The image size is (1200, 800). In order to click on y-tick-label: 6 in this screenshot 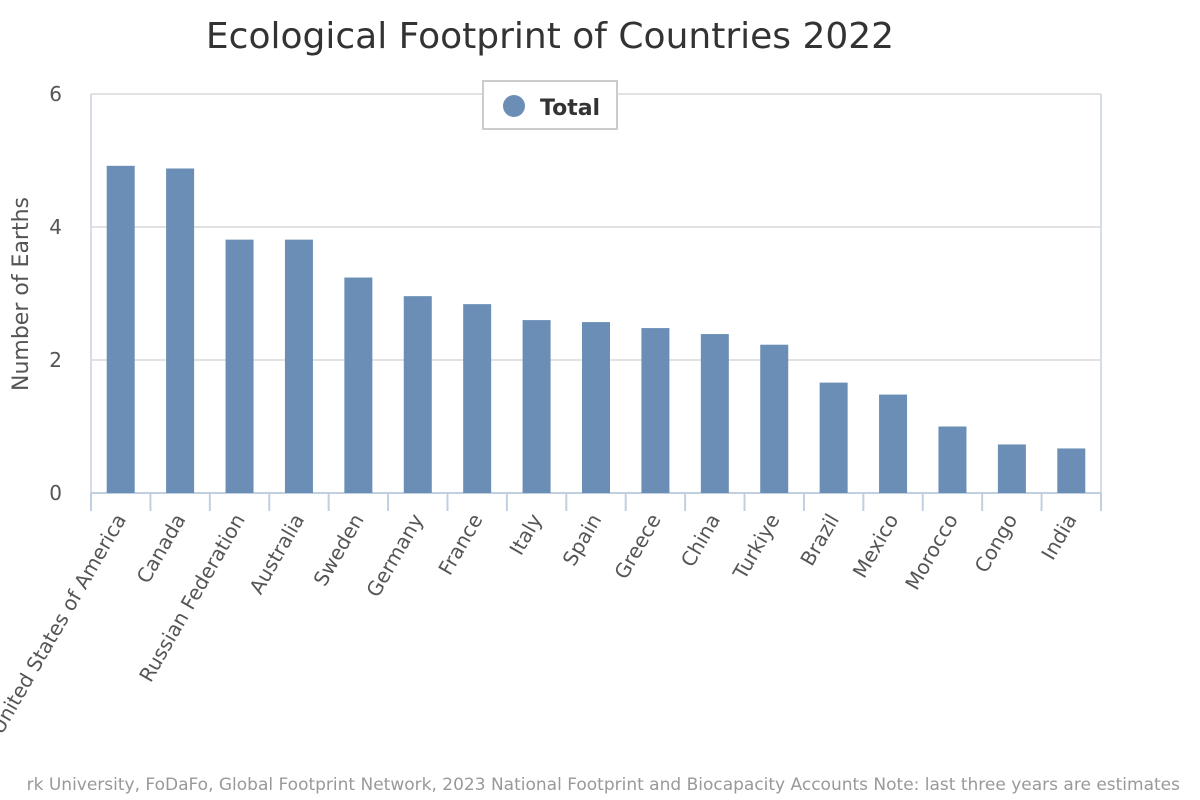, I will do `click(55, 94)`.